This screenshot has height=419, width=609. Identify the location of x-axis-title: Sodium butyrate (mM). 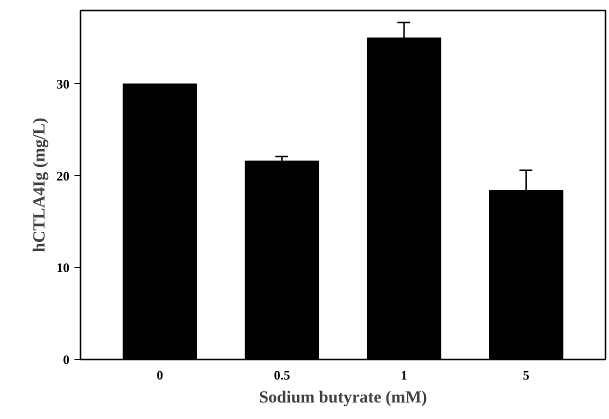
(343, 397).